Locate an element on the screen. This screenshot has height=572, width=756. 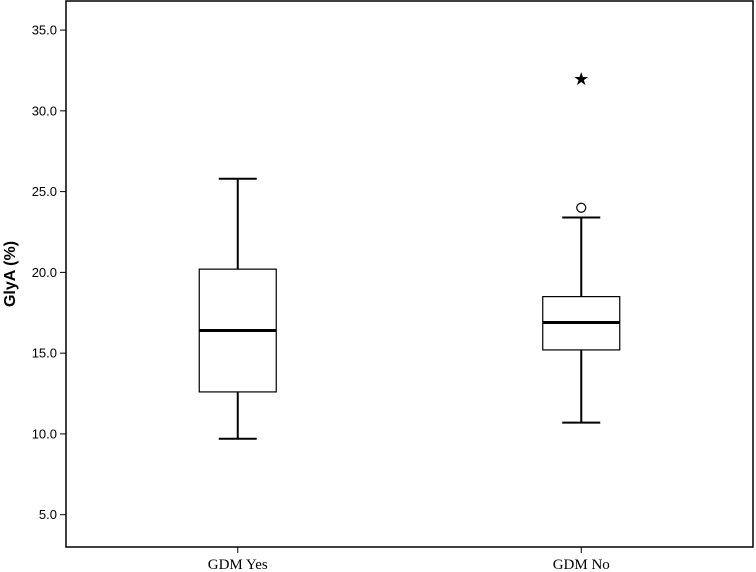
x-axis: GDM Yes GDM No is located at coordinates (409, 559).